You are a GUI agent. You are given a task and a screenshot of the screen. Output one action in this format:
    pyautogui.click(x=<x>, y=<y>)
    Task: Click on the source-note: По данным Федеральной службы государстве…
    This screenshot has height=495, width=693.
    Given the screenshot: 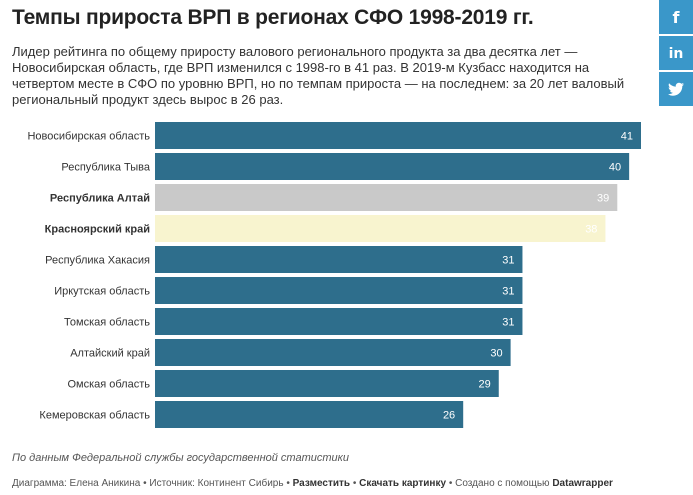 What is the action you would take?
    pyautogui.click(x=180, y=458)
    